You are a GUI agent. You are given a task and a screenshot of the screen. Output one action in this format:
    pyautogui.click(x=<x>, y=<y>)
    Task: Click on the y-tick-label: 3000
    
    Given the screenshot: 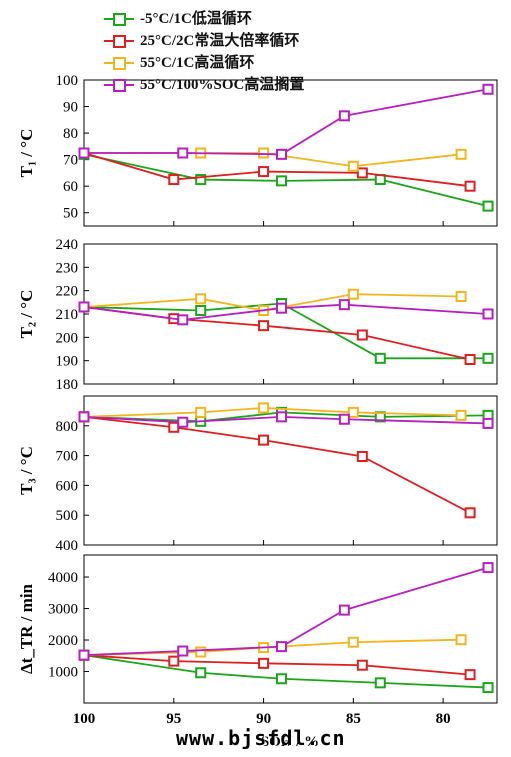 What is the action you would take?
    pyautogui.click(x=63, y=610)
    